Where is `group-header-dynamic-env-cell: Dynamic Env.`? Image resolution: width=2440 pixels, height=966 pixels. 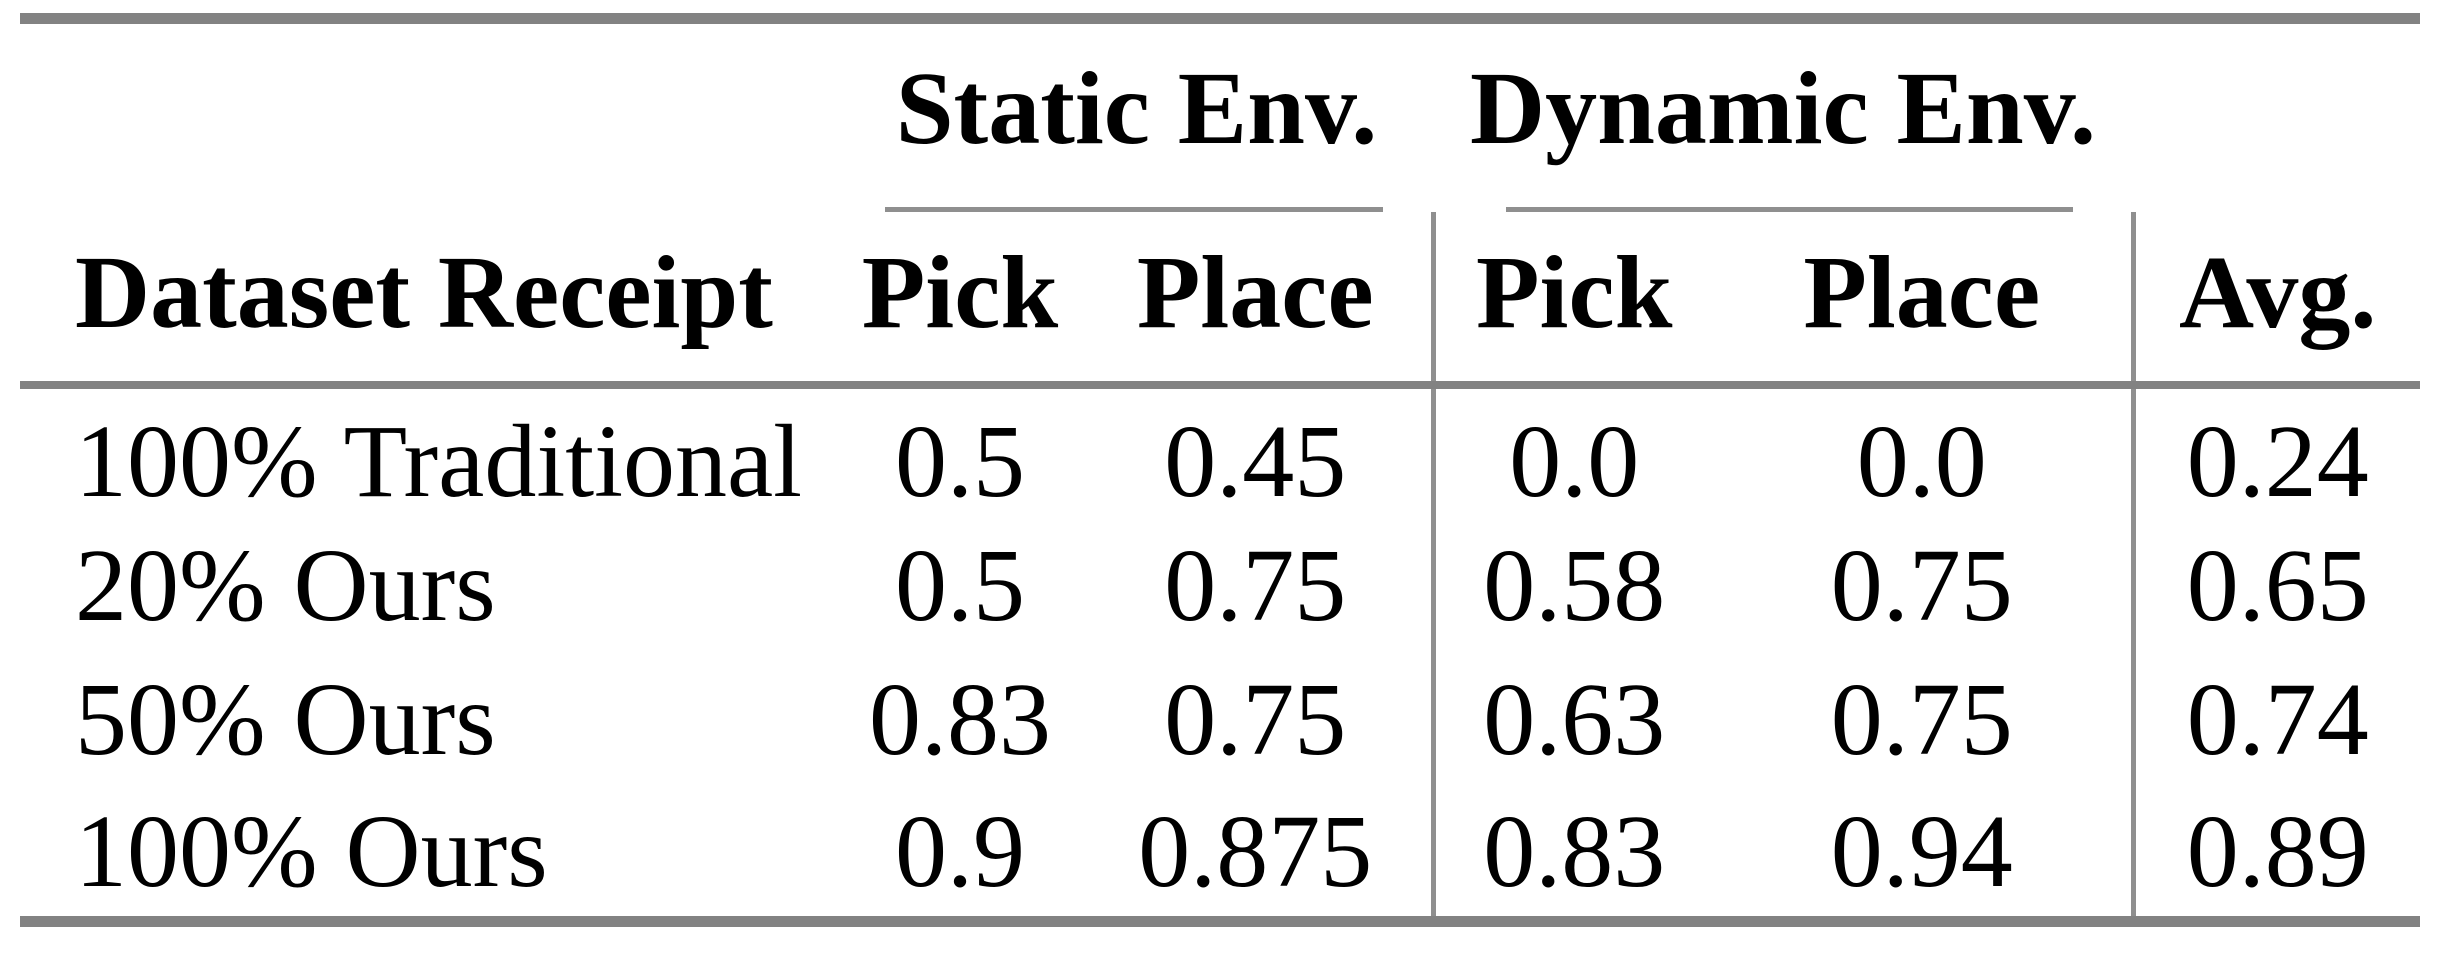 group-header-dynamic-env-cell: Dynamic Env. is located at coordinates (1783, 116).